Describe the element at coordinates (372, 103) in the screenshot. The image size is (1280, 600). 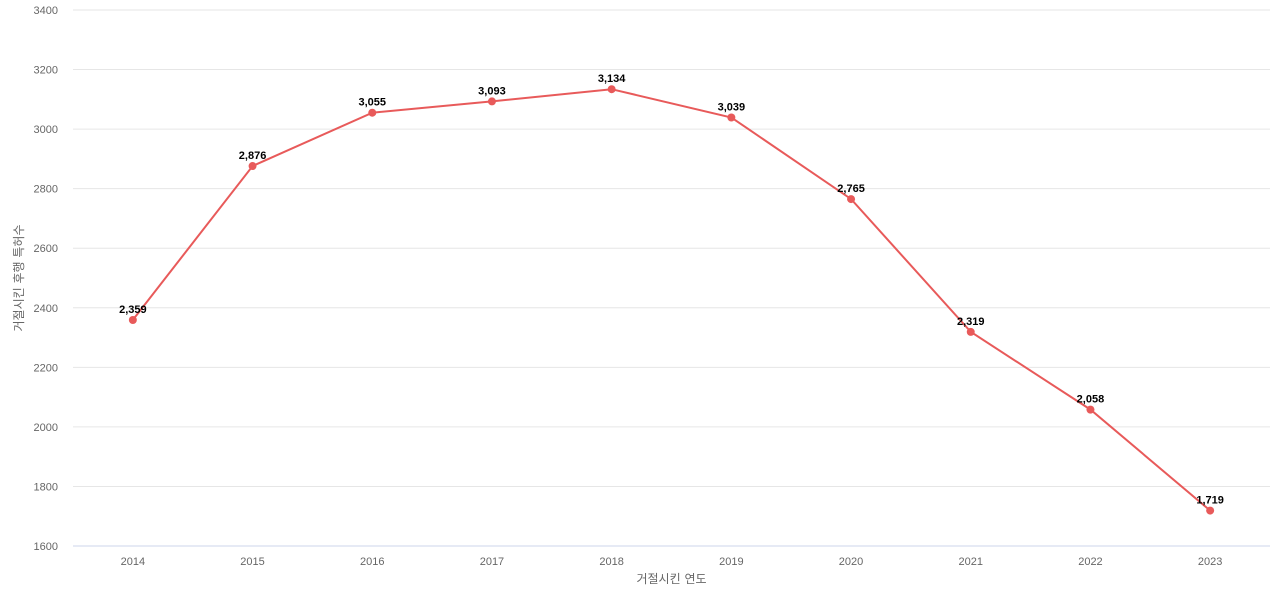
I see `data-label: 3,055` at that location.